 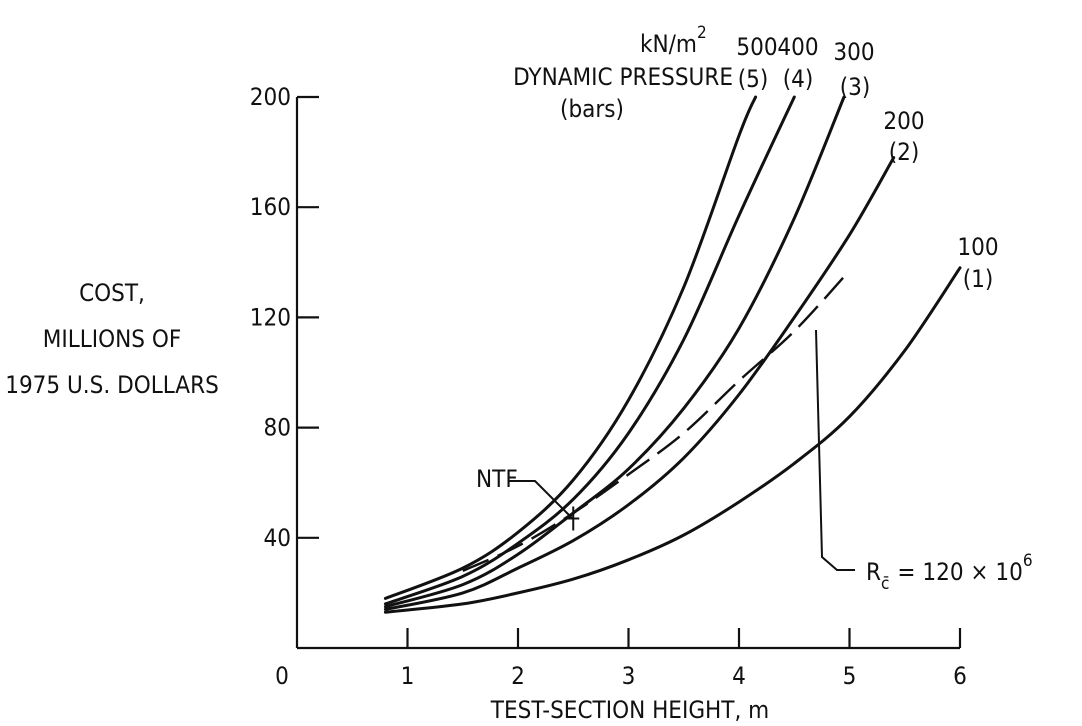 What do you see at coordinates (623, 77) in the screenshot?
I see `legend-title: DYNAMIC PRESSURE` at bounding box center [623, 77].